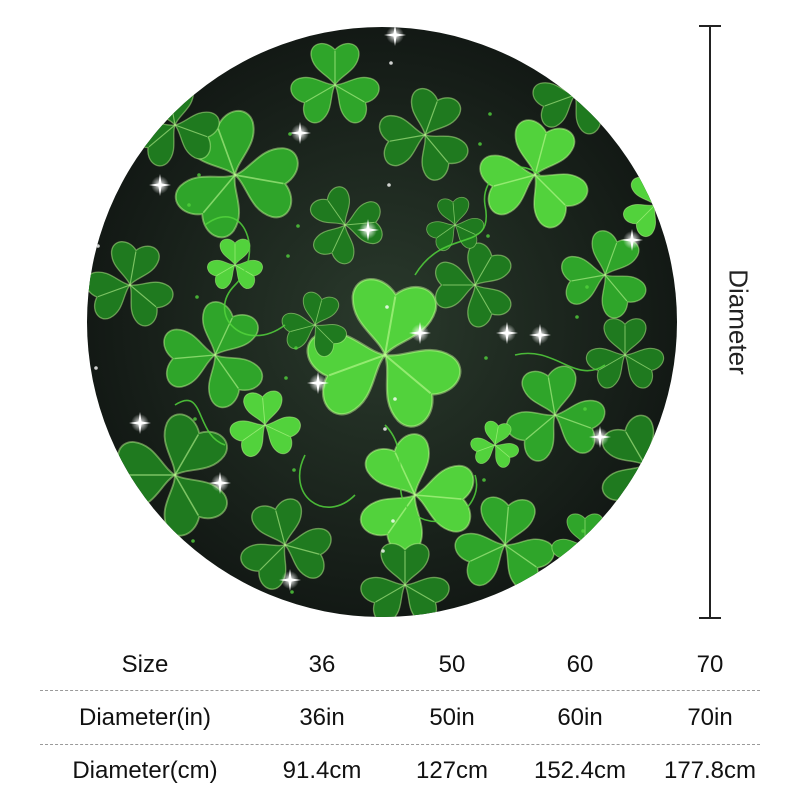 The width and height of the screenshot is (800, 800). Describe the element at coordinates (400, 665) in the screenshot. I see `table-row-size: Size 36 50 60 70` at that location.